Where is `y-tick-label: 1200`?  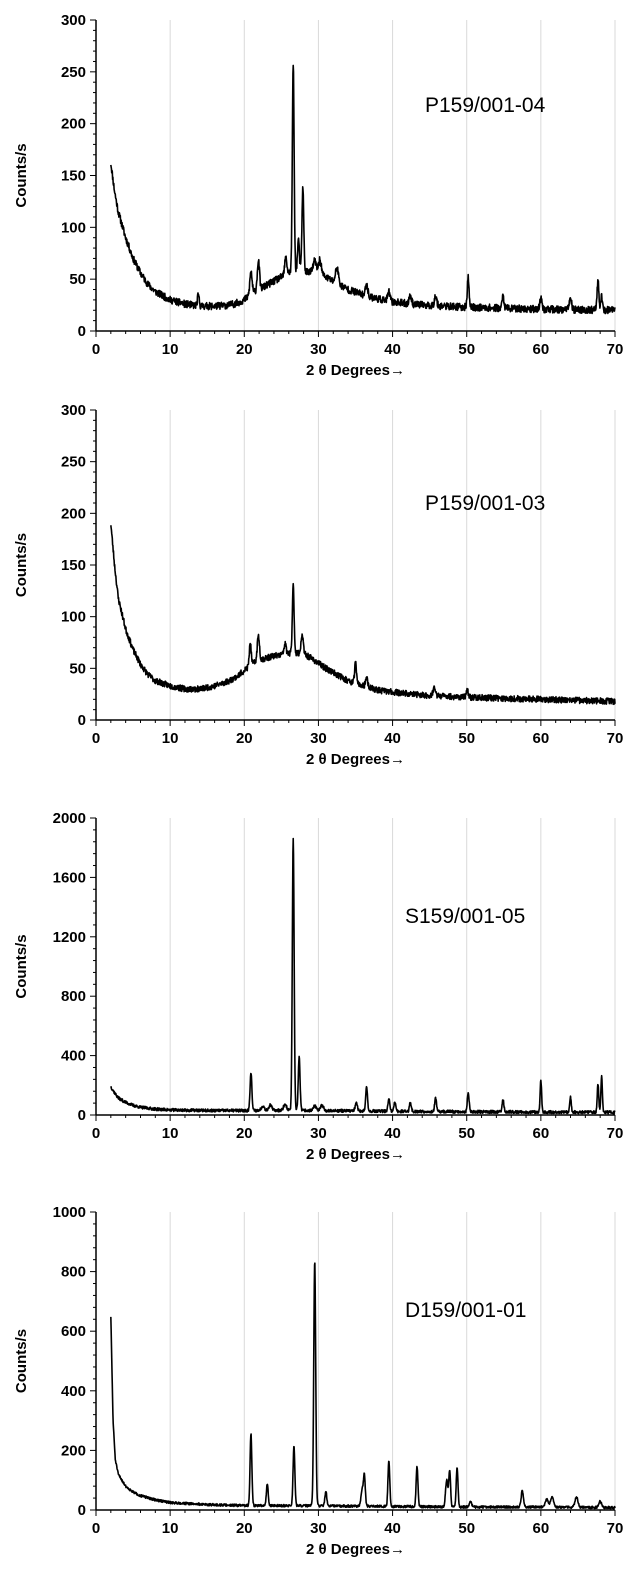
y-tick-label: 1200 is located at coordinates (69, 937).